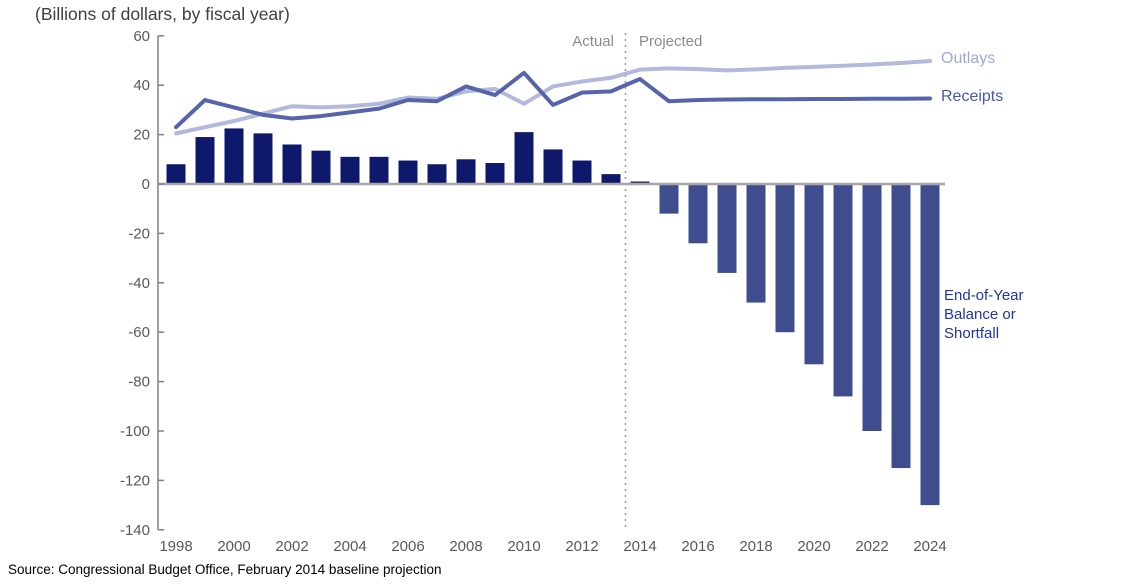 The width and height of the screenshot is (1138, 587). What do you see at coordinates (871, 546) in the screenshot?
I see `x-tick-label: 2022` at bounding box center [871, 546].